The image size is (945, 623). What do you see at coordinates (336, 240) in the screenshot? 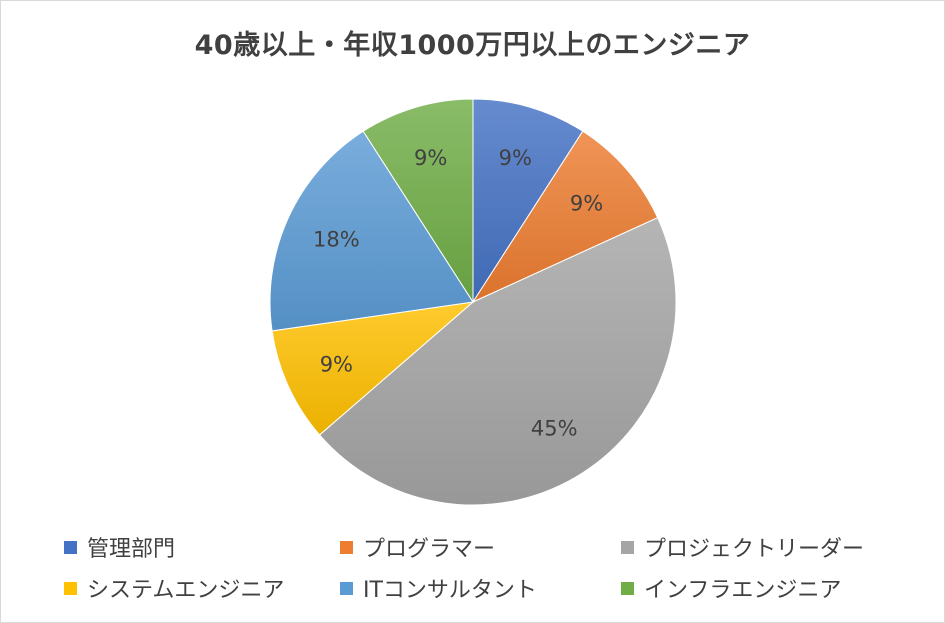
I see `data-label-4: 18%` at bounding box center [336, 240].